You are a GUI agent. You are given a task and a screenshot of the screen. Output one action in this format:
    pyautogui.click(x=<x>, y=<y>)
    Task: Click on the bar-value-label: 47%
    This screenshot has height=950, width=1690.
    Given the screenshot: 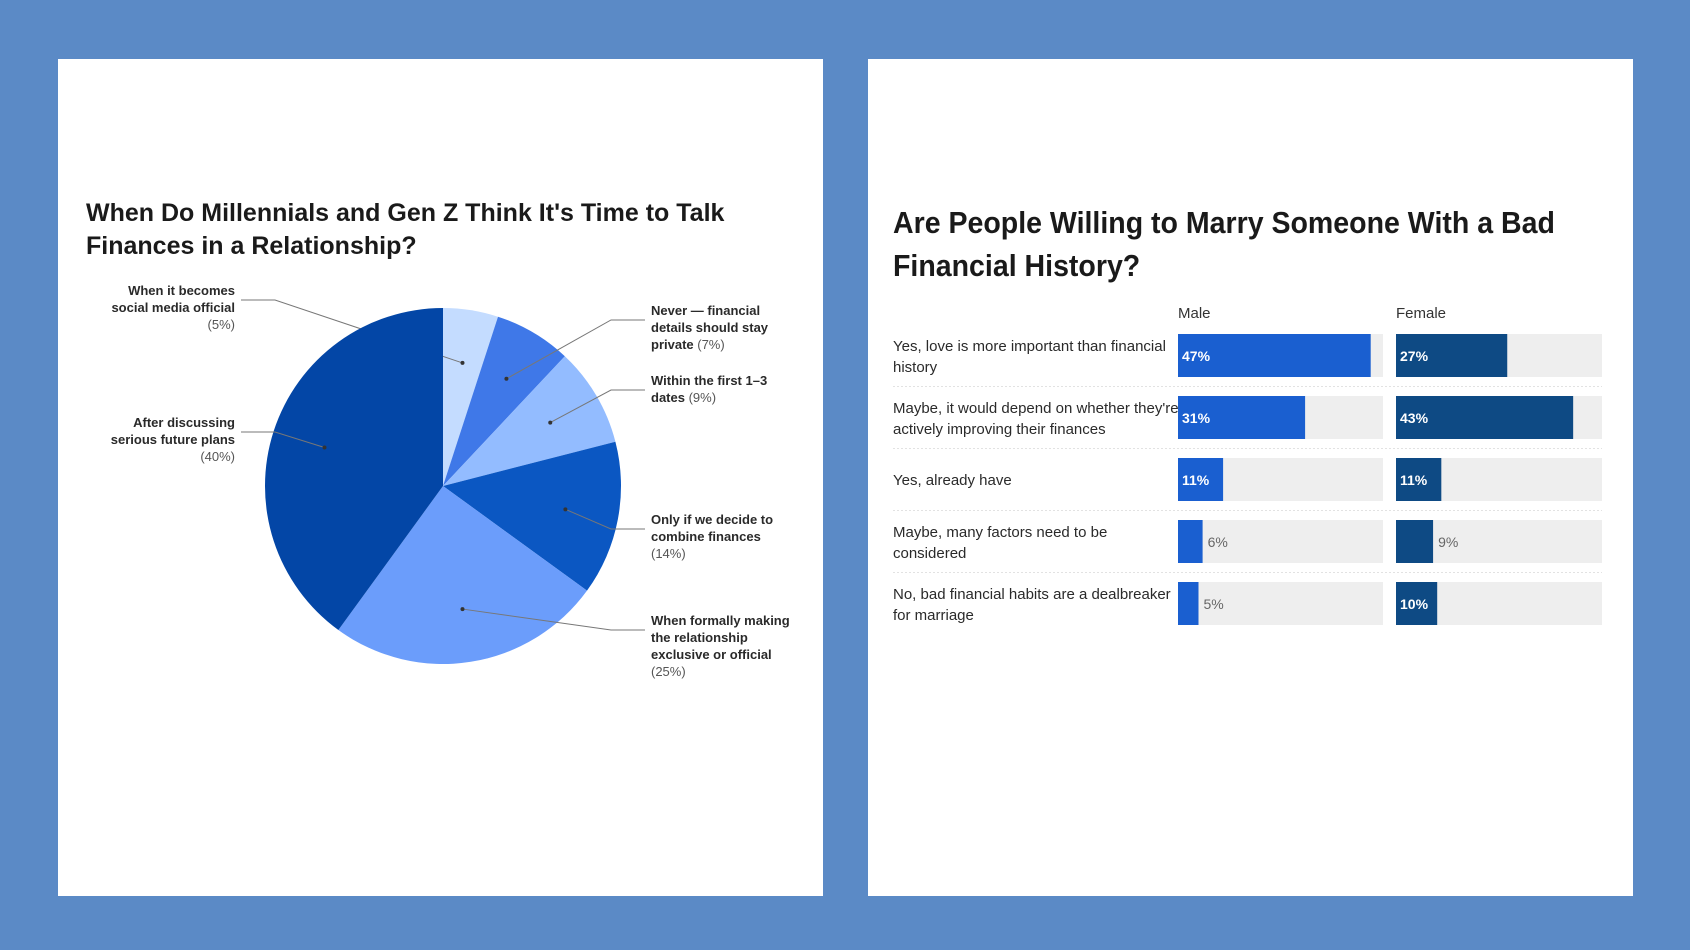 What is the action you would take?
    pyautogui.click(x=1196, y=356)
    